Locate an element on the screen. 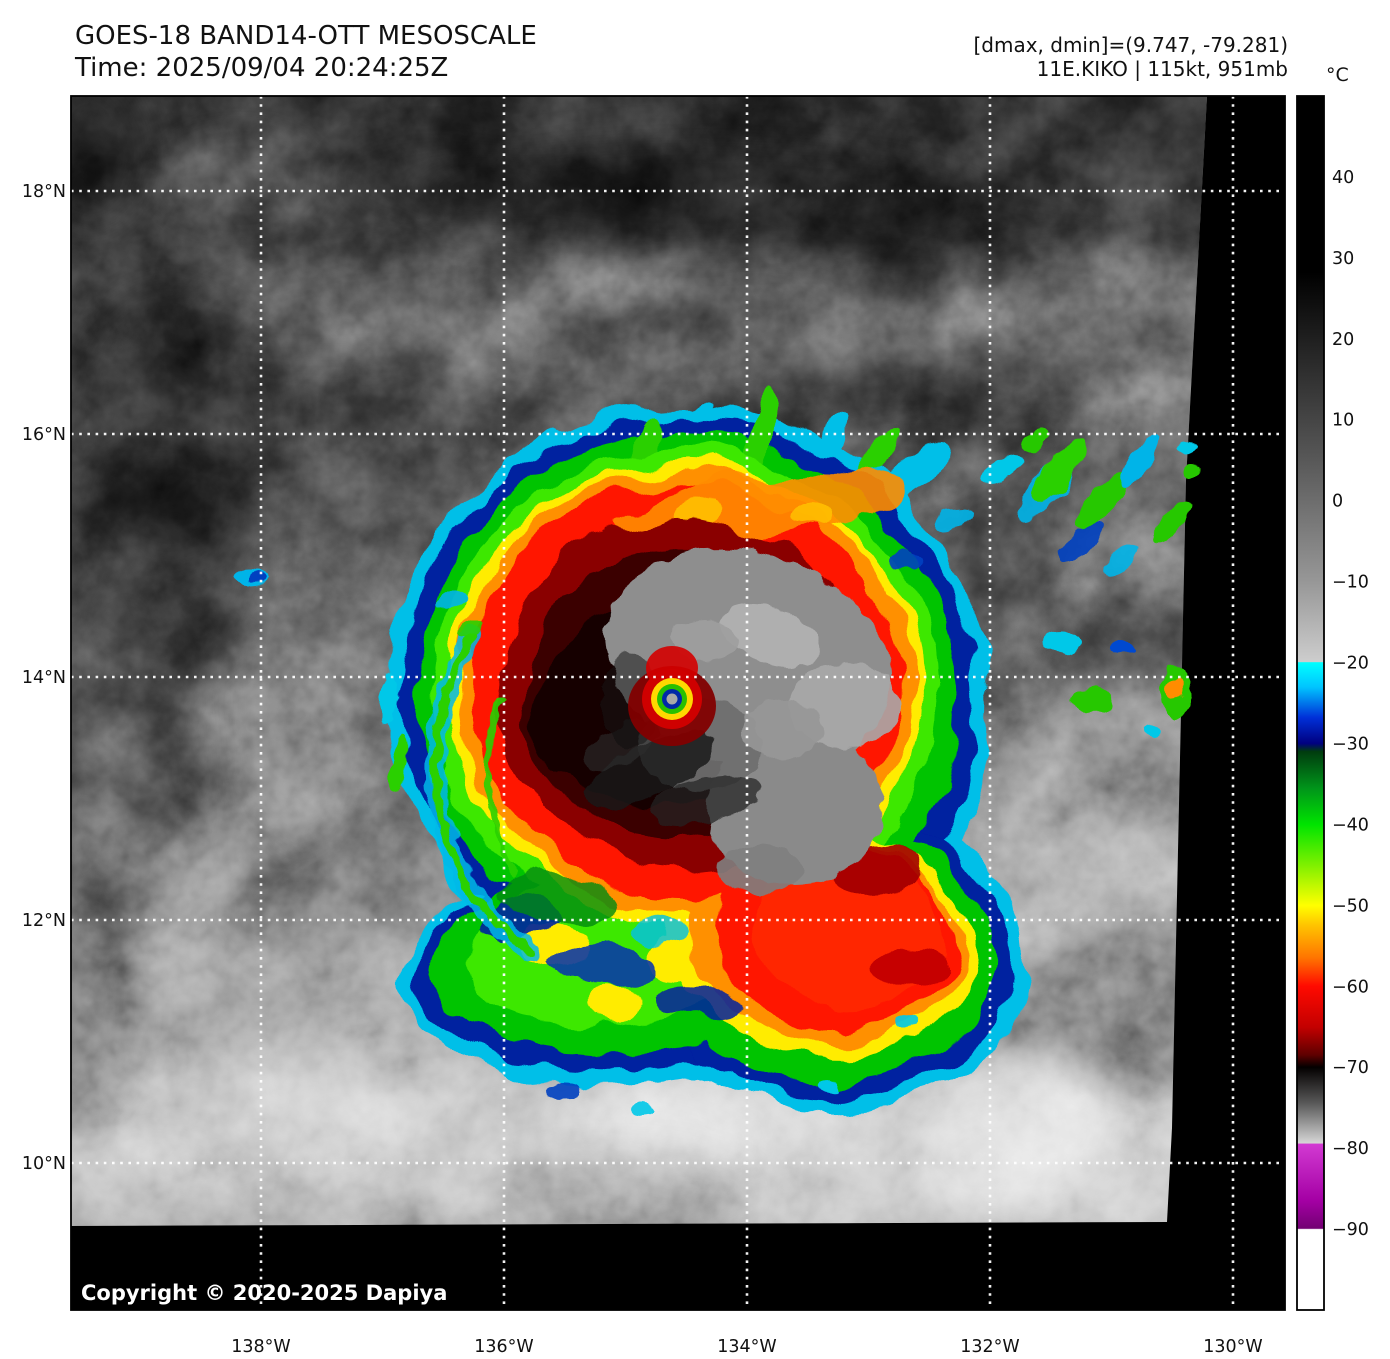 The image size is (1390, 1359). colorbar-tick-label: −60 is located at coordinates (1350, 987).